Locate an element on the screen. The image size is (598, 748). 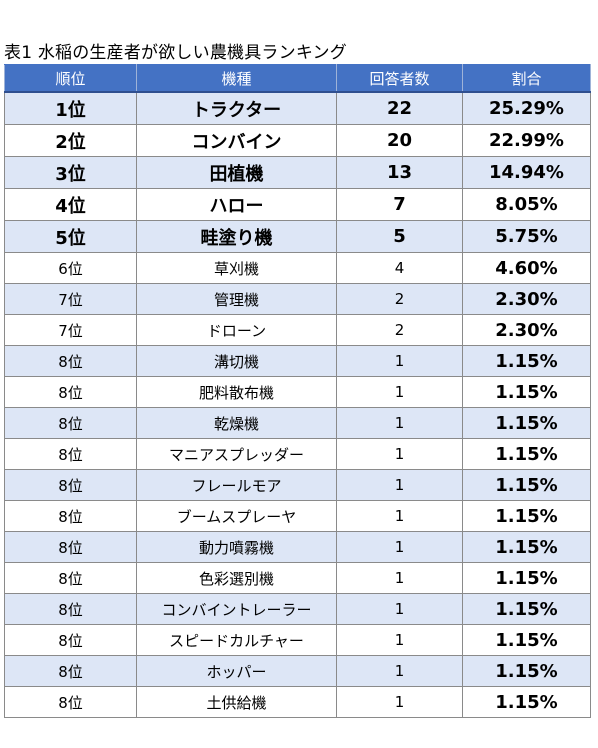
header-row: 順位 機種 回答者数 割合 is located at coordinates (297, 78).